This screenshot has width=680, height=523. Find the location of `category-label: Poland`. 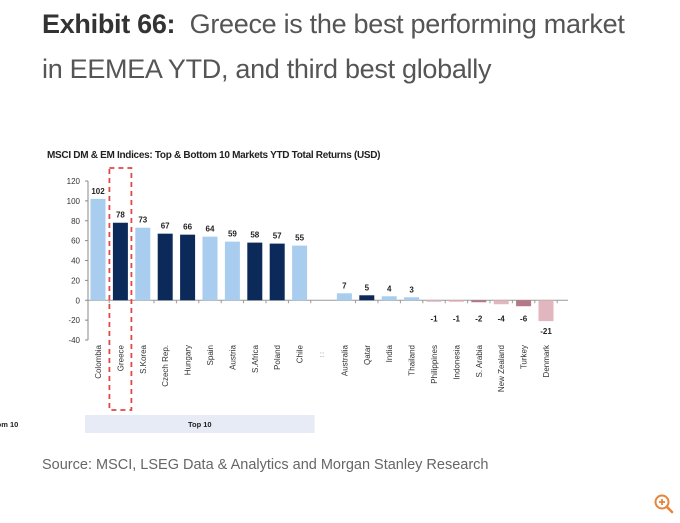

category-label: Poland is located at coordinates (277, 357).